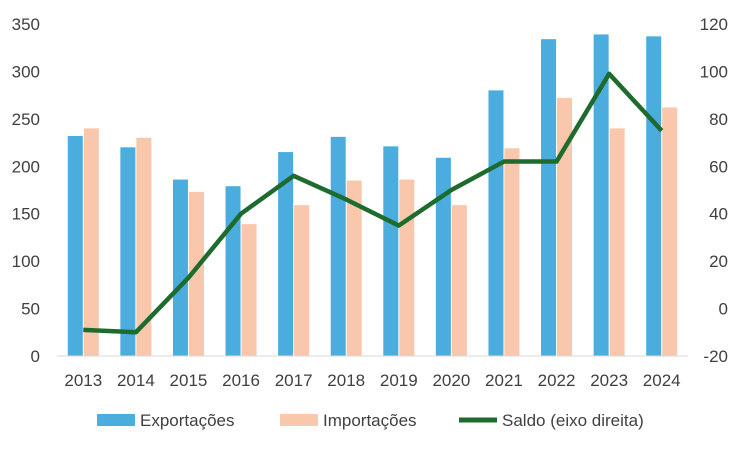 The height and width of the screenshot is (450, 749). Describe the element at coordinates (187, 420) in the screenshot. I see `legend-label-exportacoes: Exportações` at that location.